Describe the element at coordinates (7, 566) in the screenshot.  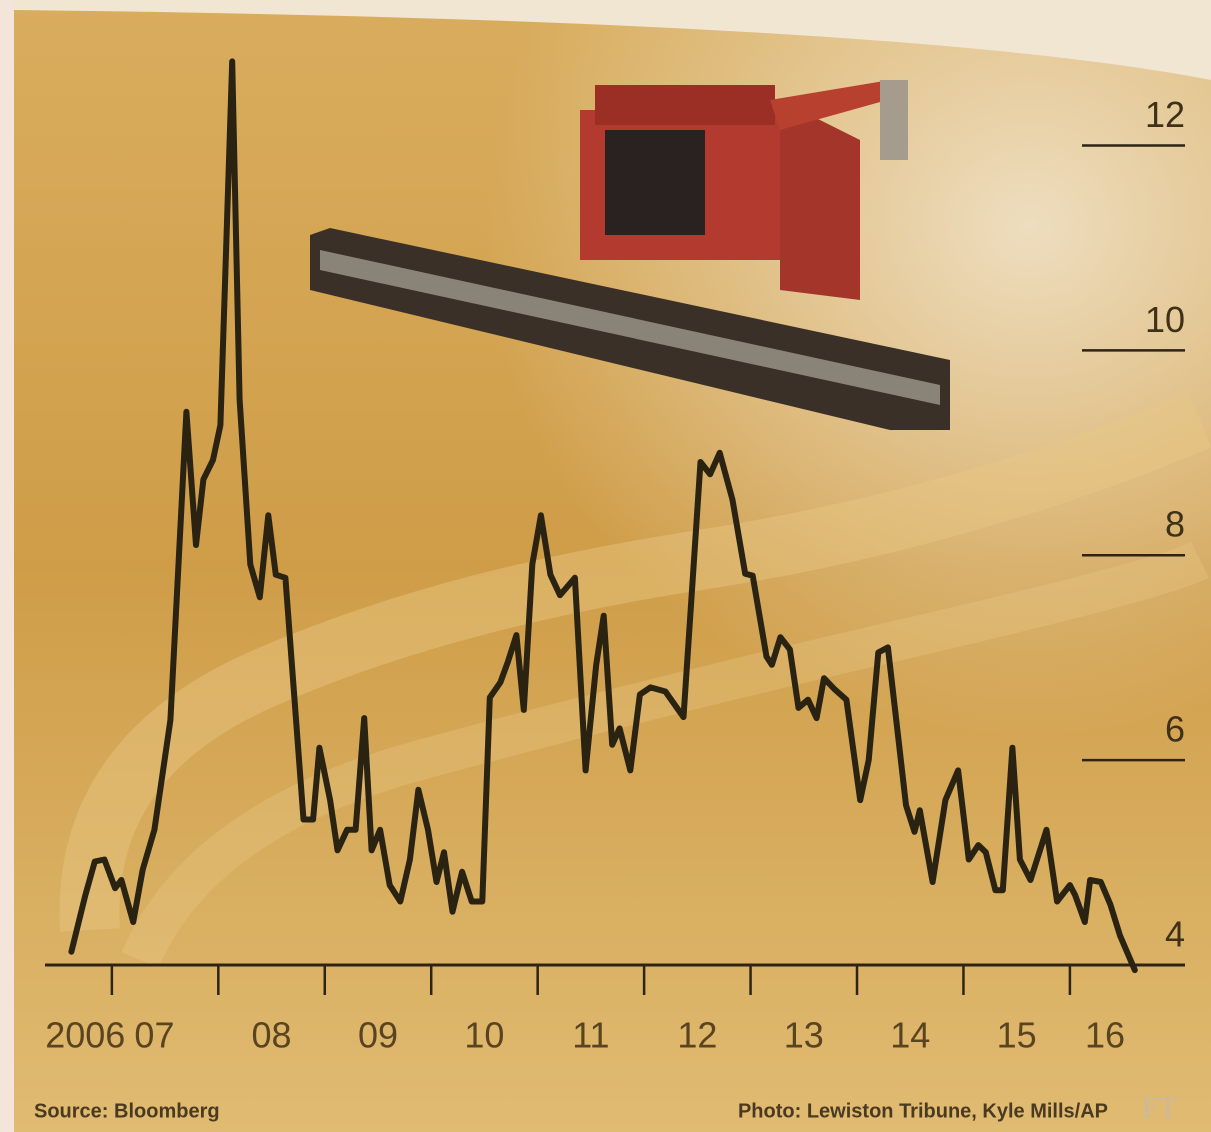
I see `left-edge` at that location.